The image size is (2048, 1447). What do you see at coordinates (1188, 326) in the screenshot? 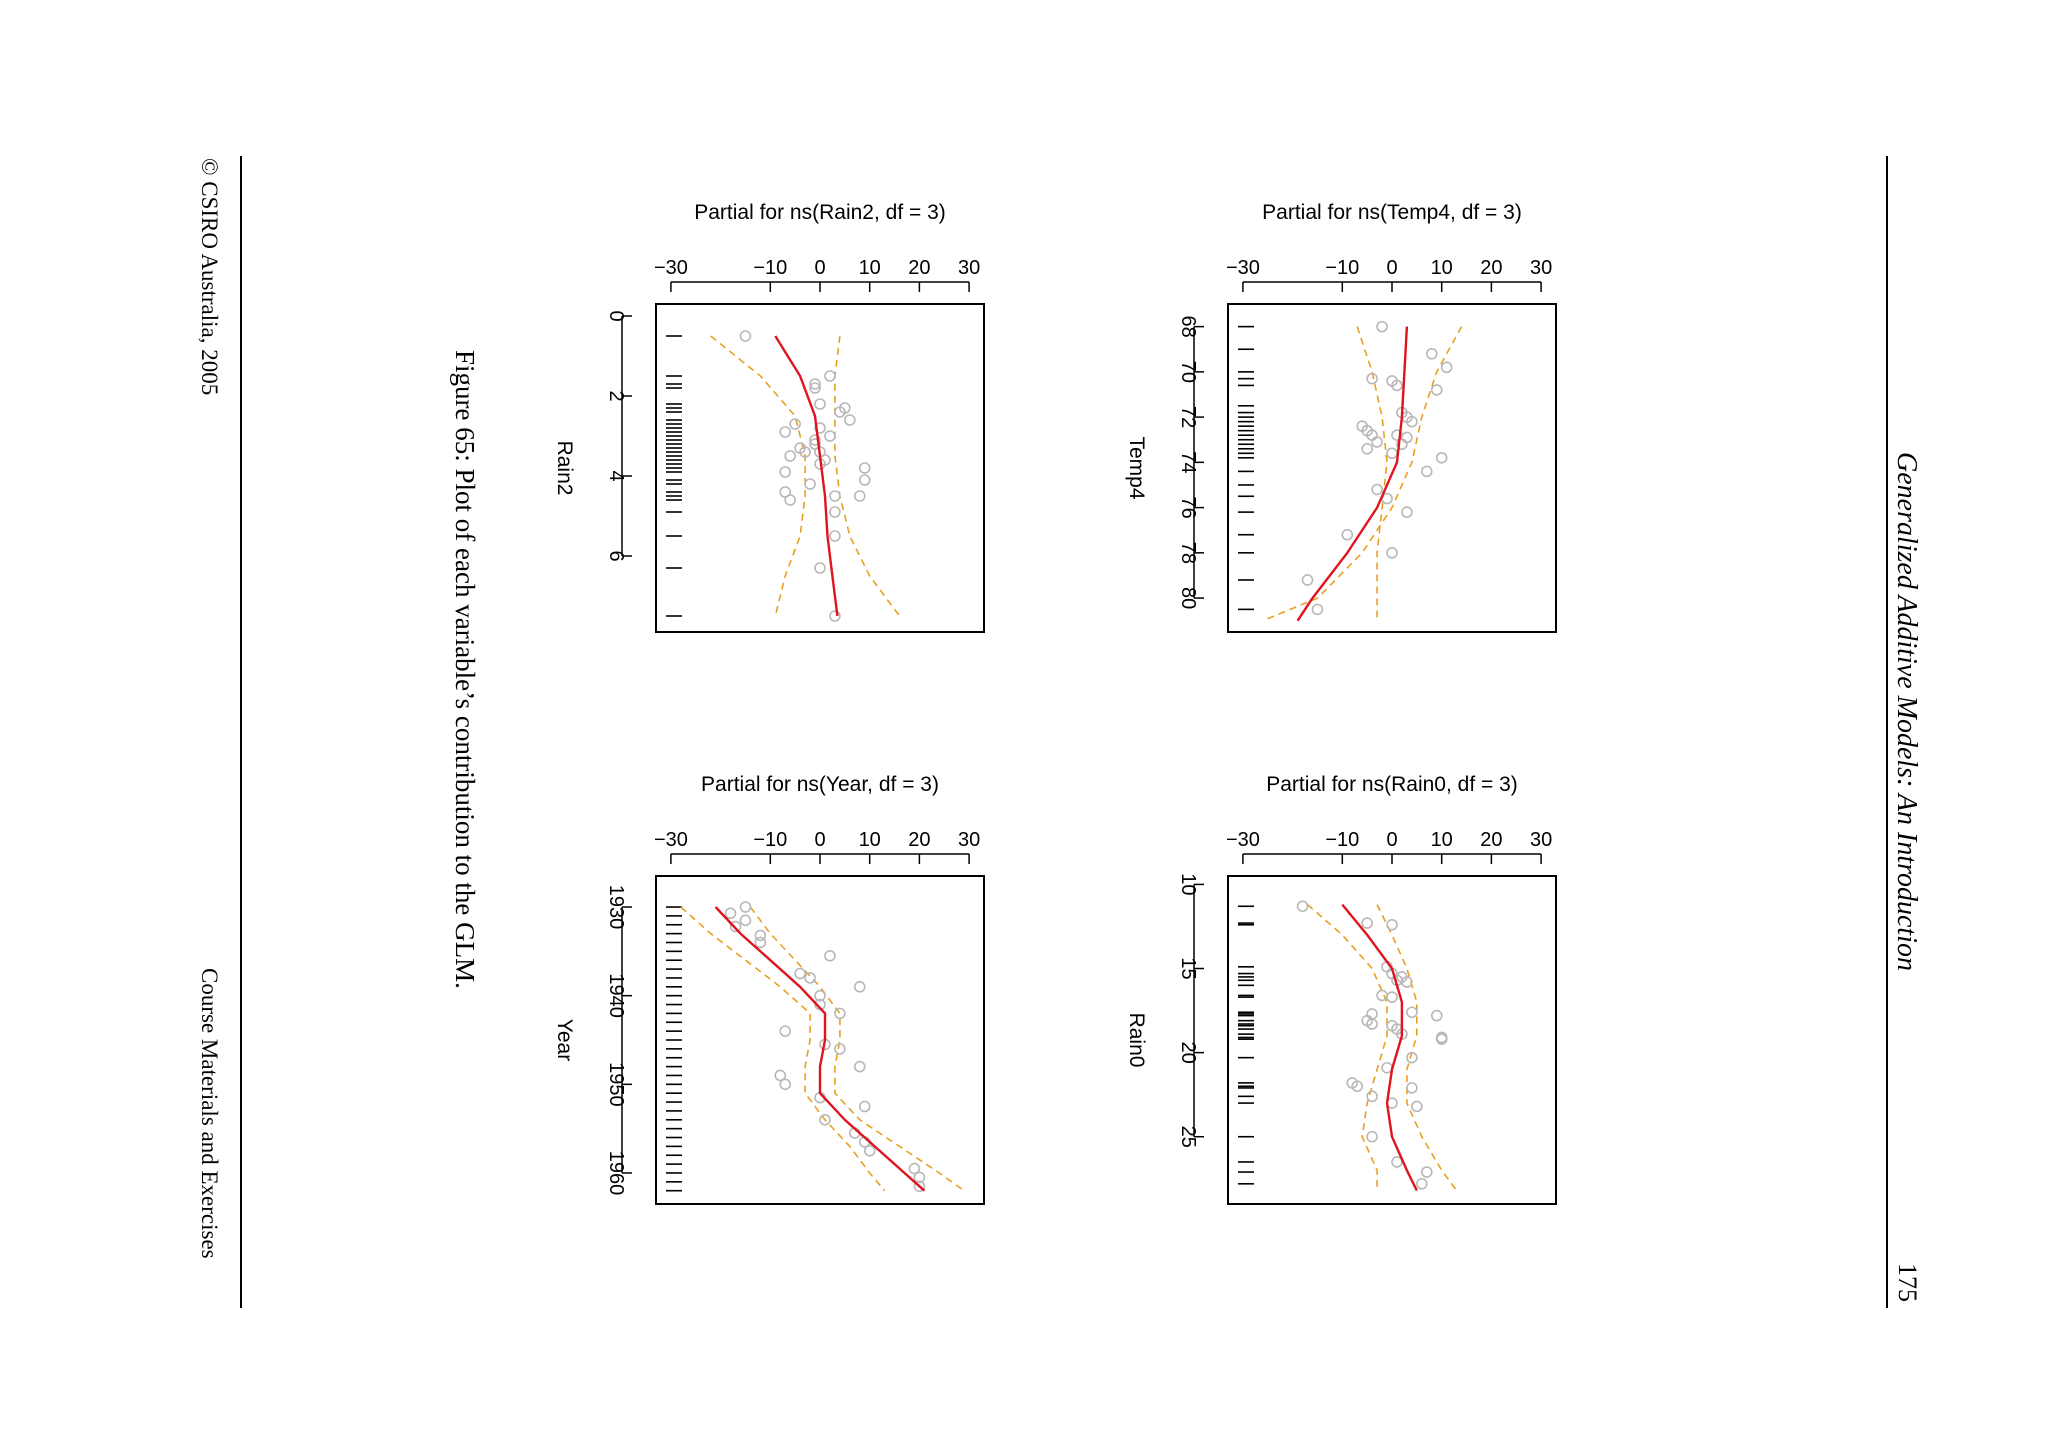
I see `x-tick-label: 68` at bounding box center [1188, 326].